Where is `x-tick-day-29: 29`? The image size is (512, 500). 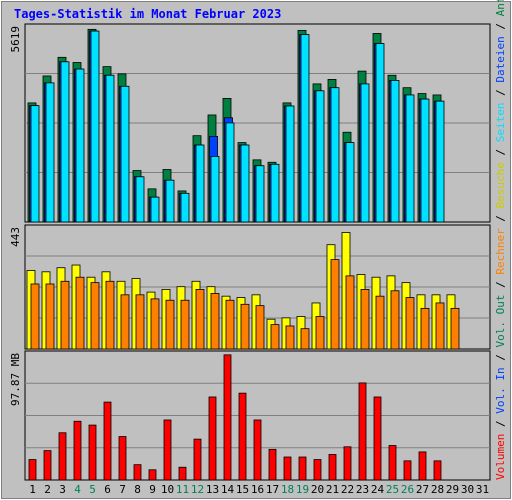 x-tick-day-29: 29 is located at coordinates (452, 489).